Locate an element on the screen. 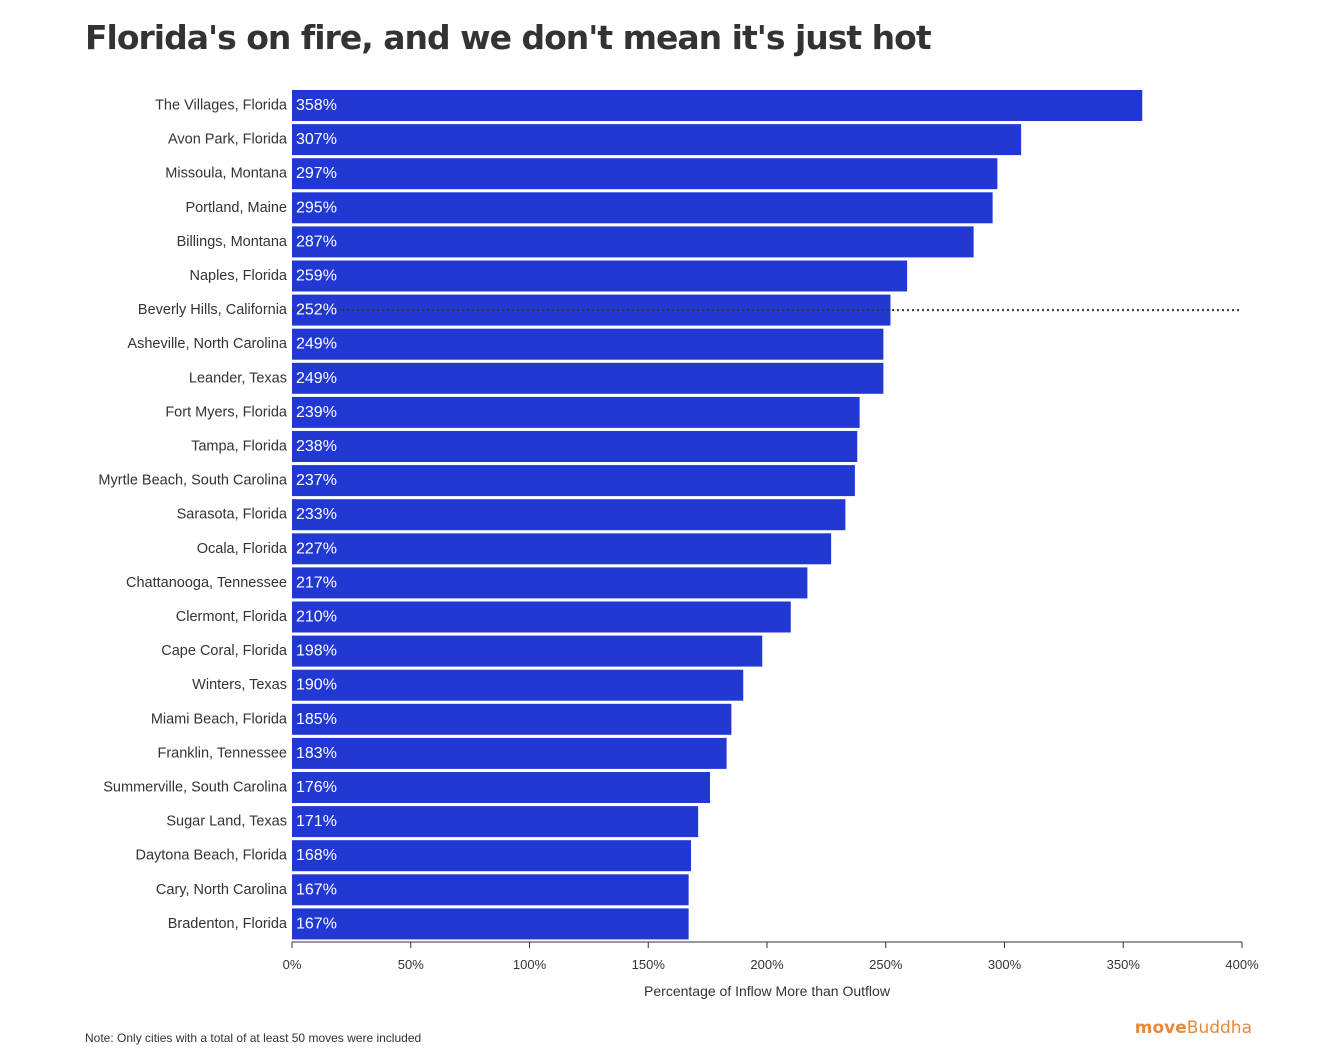 The image size is (1334, 1060). x-axis-title: Percentage of Inflow More than Outflow is located at coordinates (767, 991).